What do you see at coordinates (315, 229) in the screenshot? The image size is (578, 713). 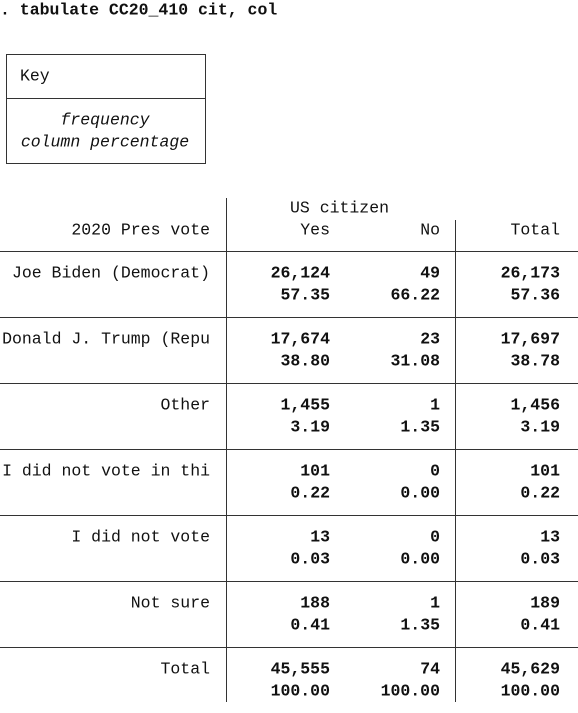 I see `column-header: Yes` at bounding box center [315, 229].